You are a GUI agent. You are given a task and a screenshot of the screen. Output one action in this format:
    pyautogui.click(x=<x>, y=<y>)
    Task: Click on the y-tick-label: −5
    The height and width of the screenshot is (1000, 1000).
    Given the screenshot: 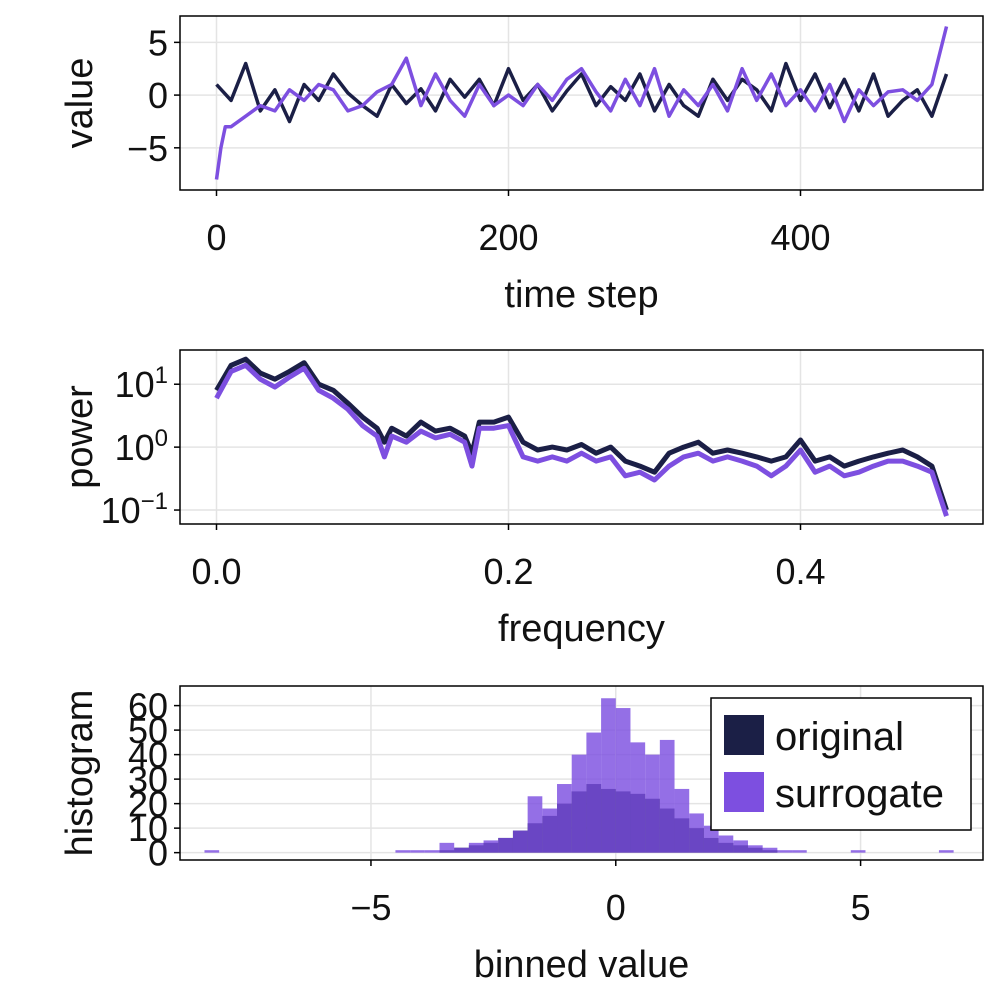 What is the action you would take?
    pyautogui.click(x=147, y=148)
    